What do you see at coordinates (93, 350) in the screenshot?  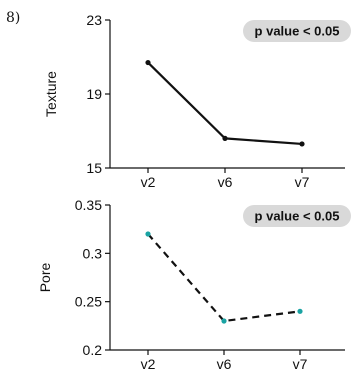 I see `y-tick-label: 0.2` at bounding box center [93, 350].